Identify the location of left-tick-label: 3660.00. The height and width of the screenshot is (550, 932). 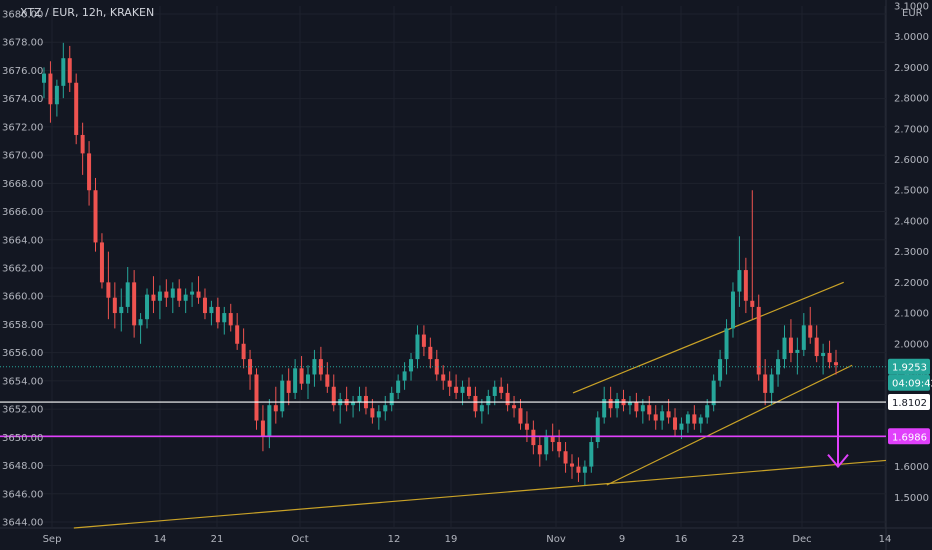
(22, 297).